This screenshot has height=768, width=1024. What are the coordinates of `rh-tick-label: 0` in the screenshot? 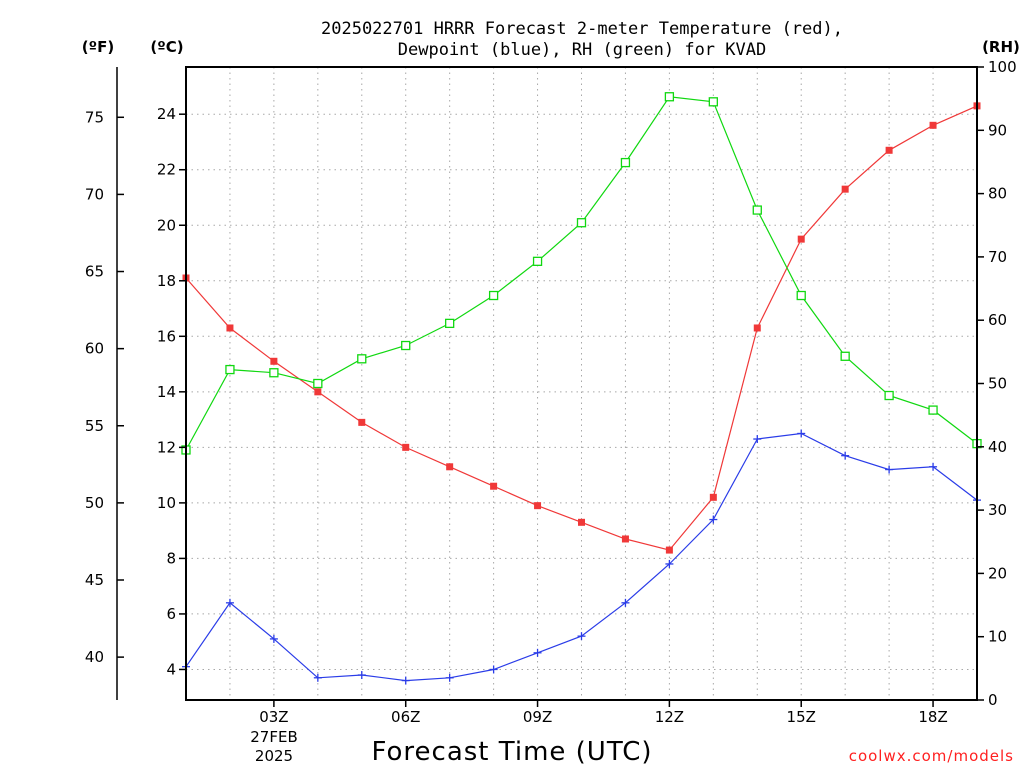 It's located at (993, 700).